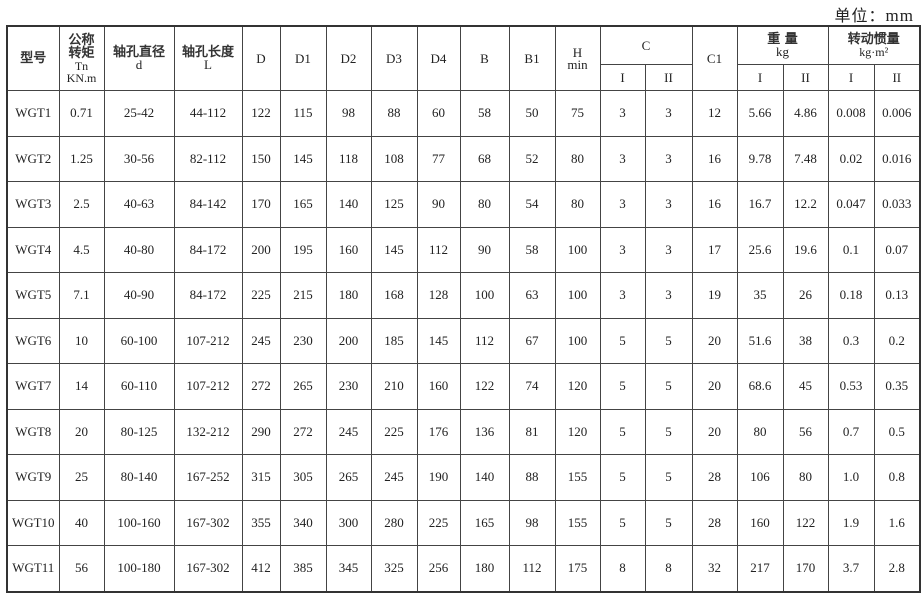 The height and width of the screenshot is (593, 924). I want to click on table-cell: 112, so click(438, 249).